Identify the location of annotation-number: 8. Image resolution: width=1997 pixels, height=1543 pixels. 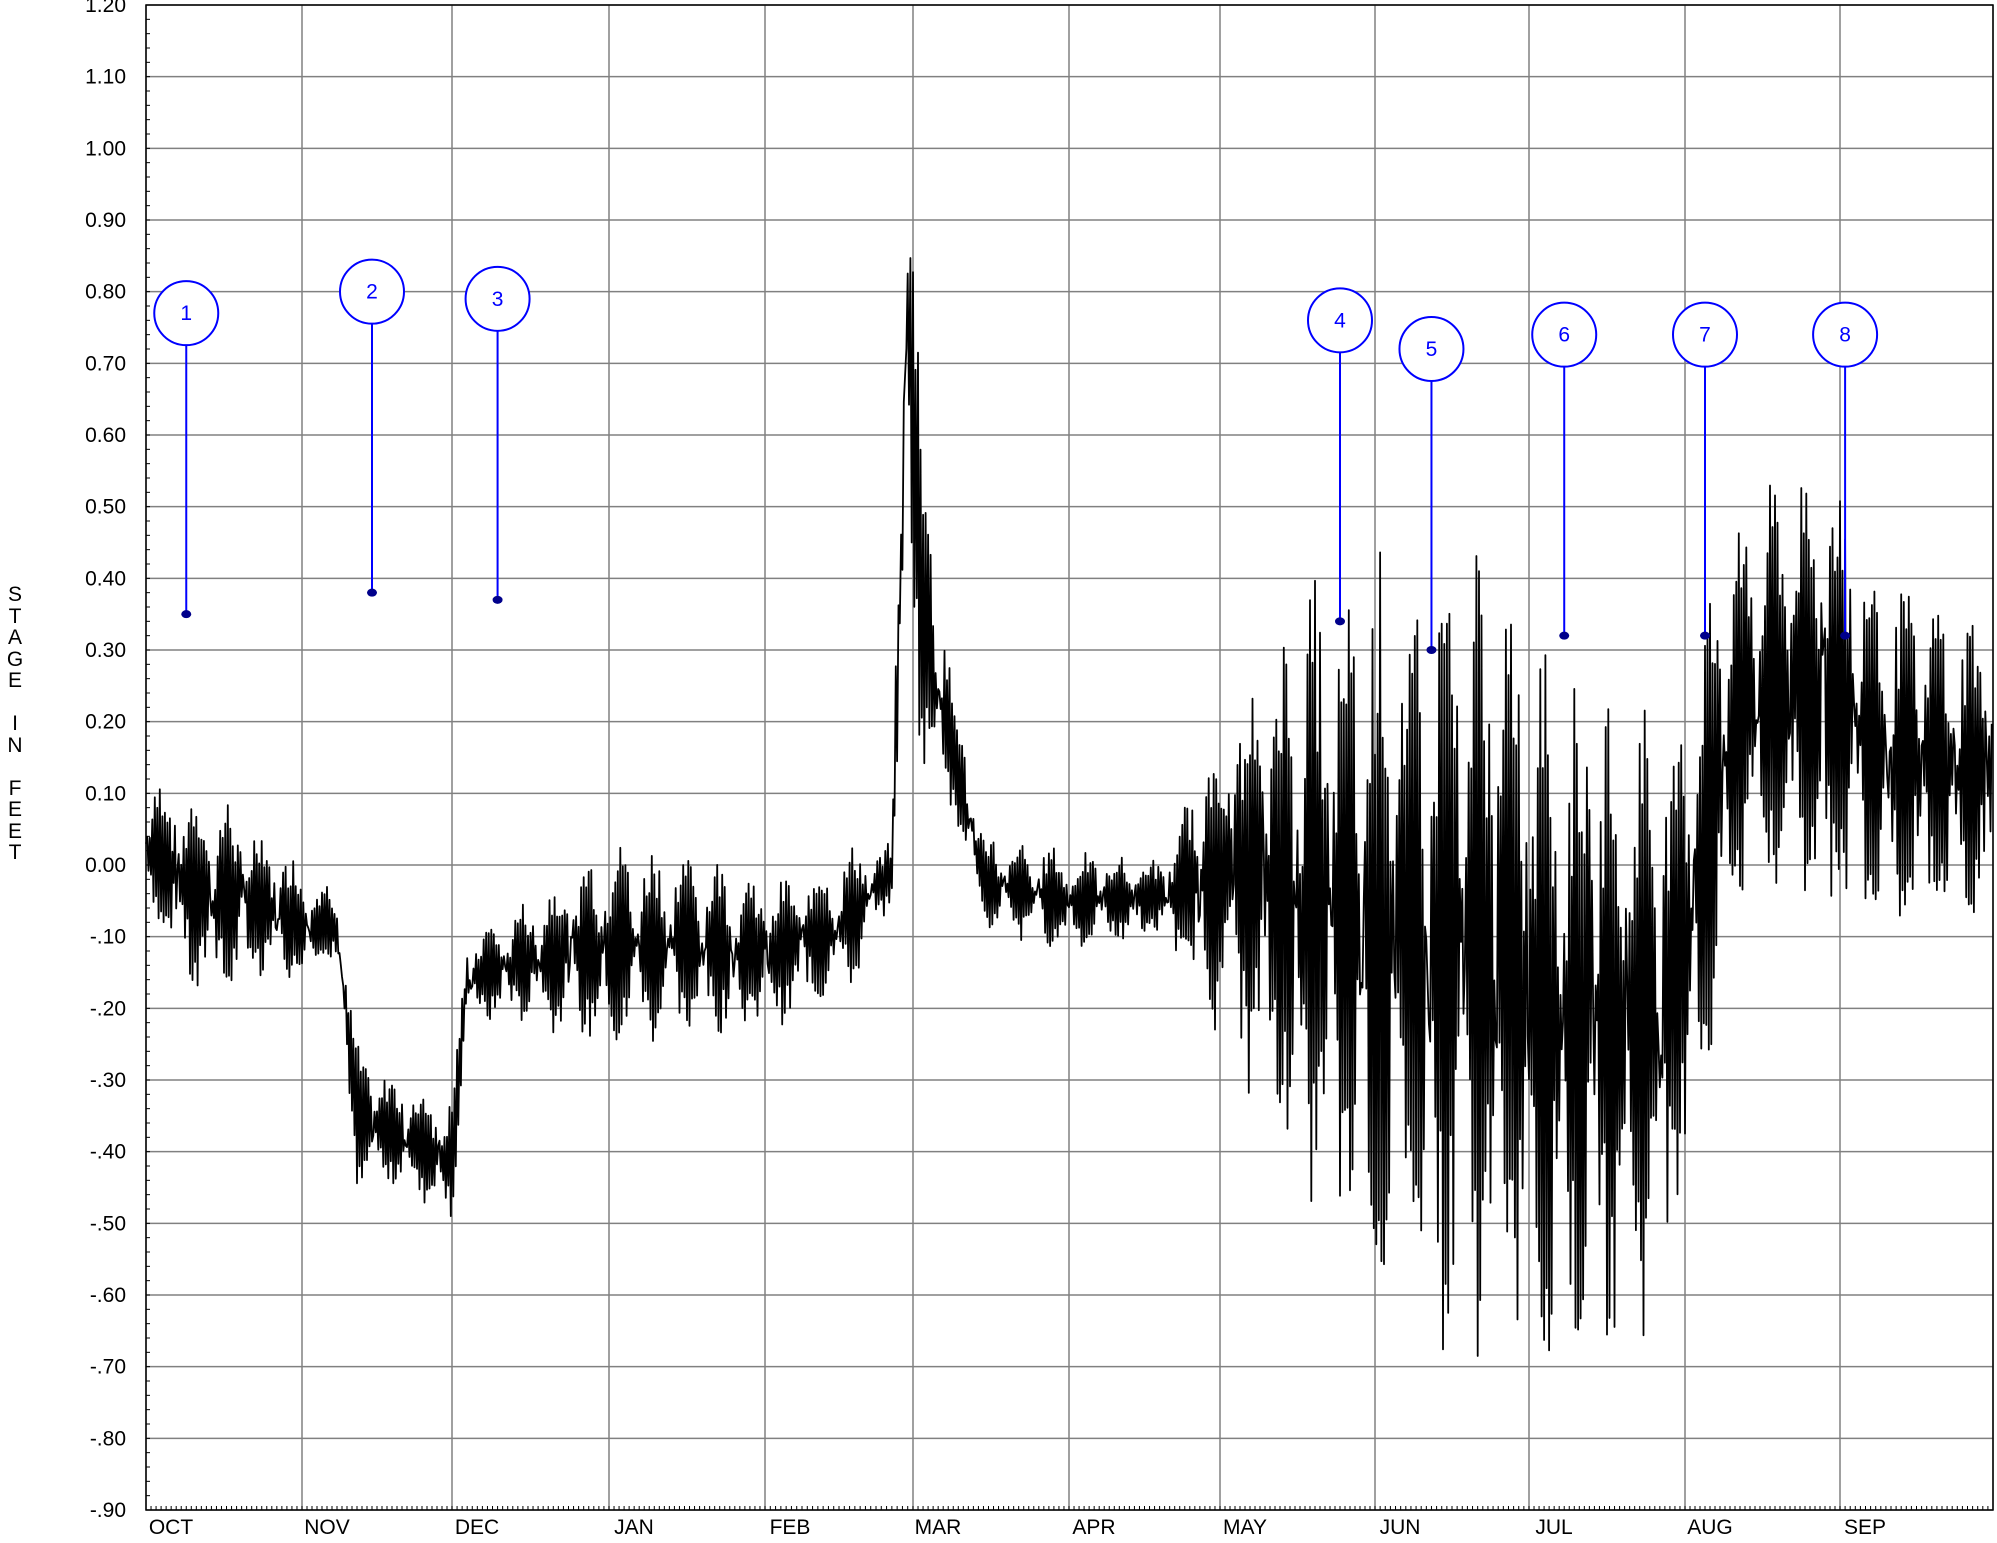
(1845, 335).